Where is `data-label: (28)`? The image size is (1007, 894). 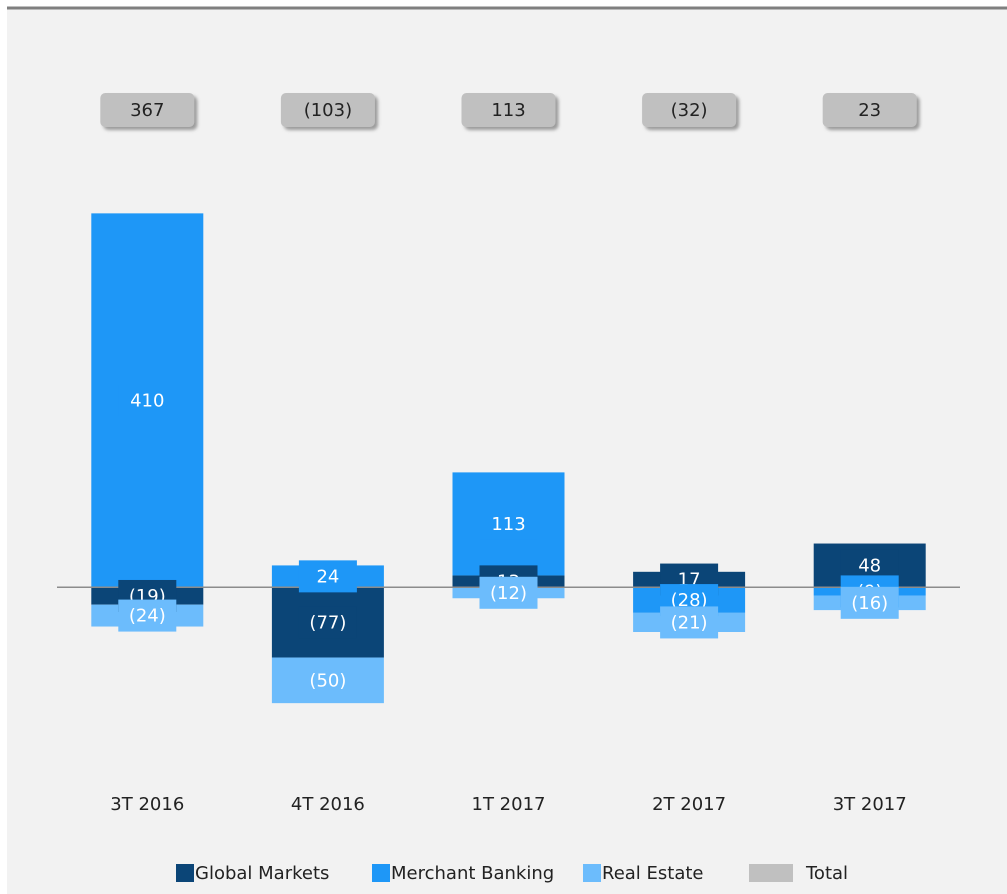 data-label: (28) is located at coordinates (689, 600).